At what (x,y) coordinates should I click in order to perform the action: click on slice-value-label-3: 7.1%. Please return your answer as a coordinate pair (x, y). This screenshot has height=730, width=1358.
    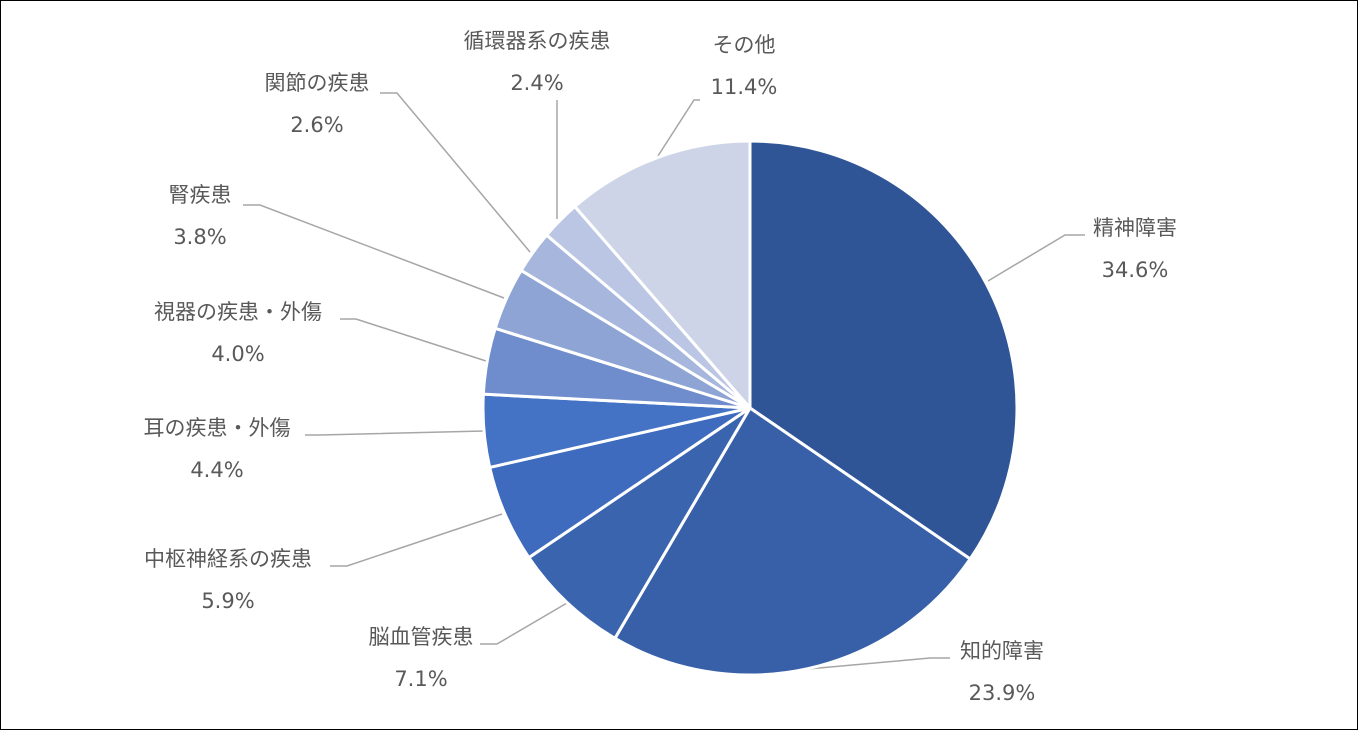
    Looking at the image, I should click on (420, 679).